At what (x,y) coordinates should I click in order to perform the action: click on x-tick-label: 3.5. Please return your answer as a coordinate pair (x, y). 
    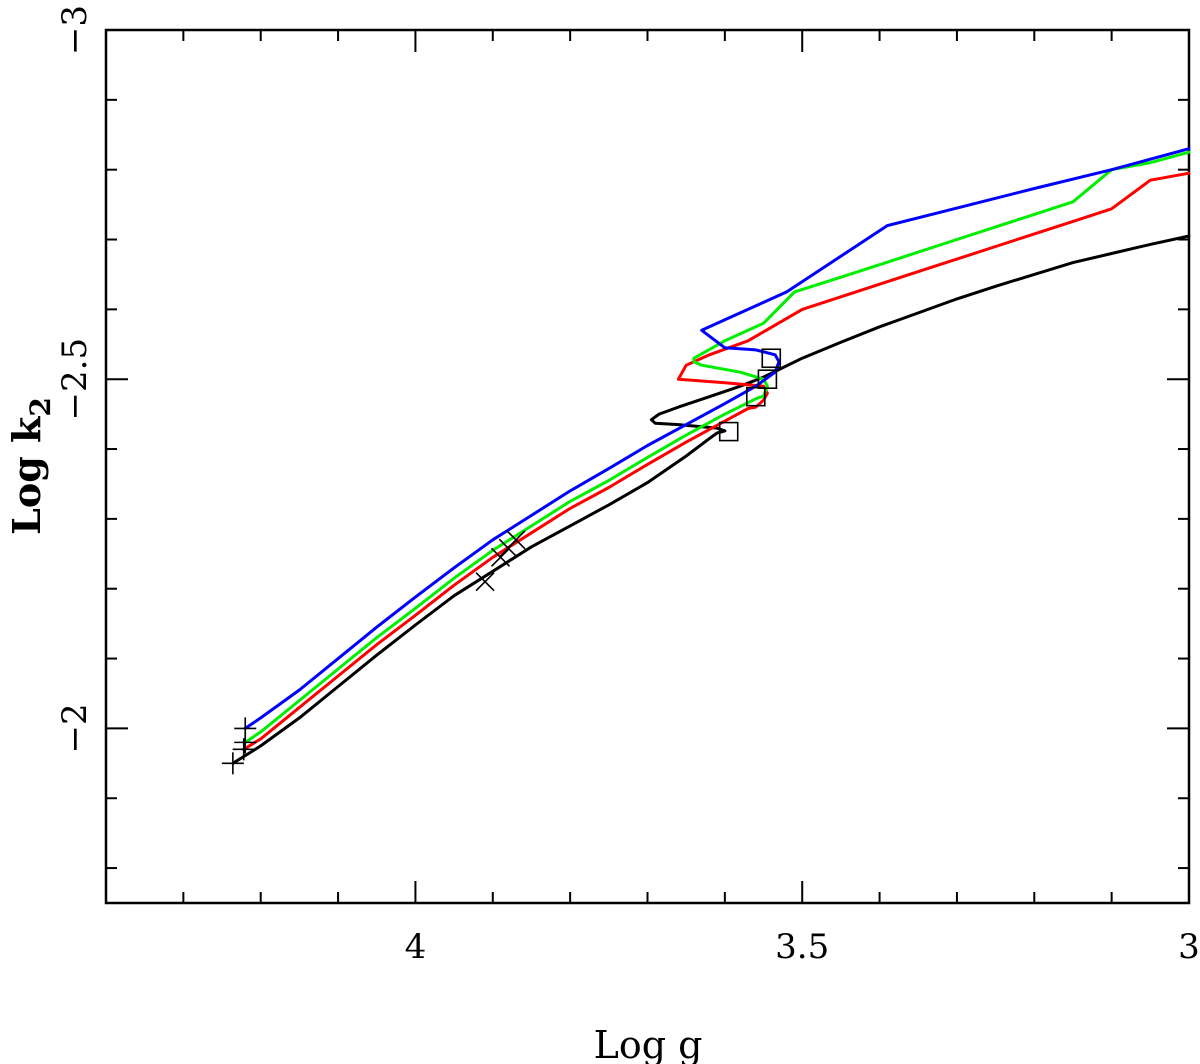
    Looking at the image, I should click on (802, 947).